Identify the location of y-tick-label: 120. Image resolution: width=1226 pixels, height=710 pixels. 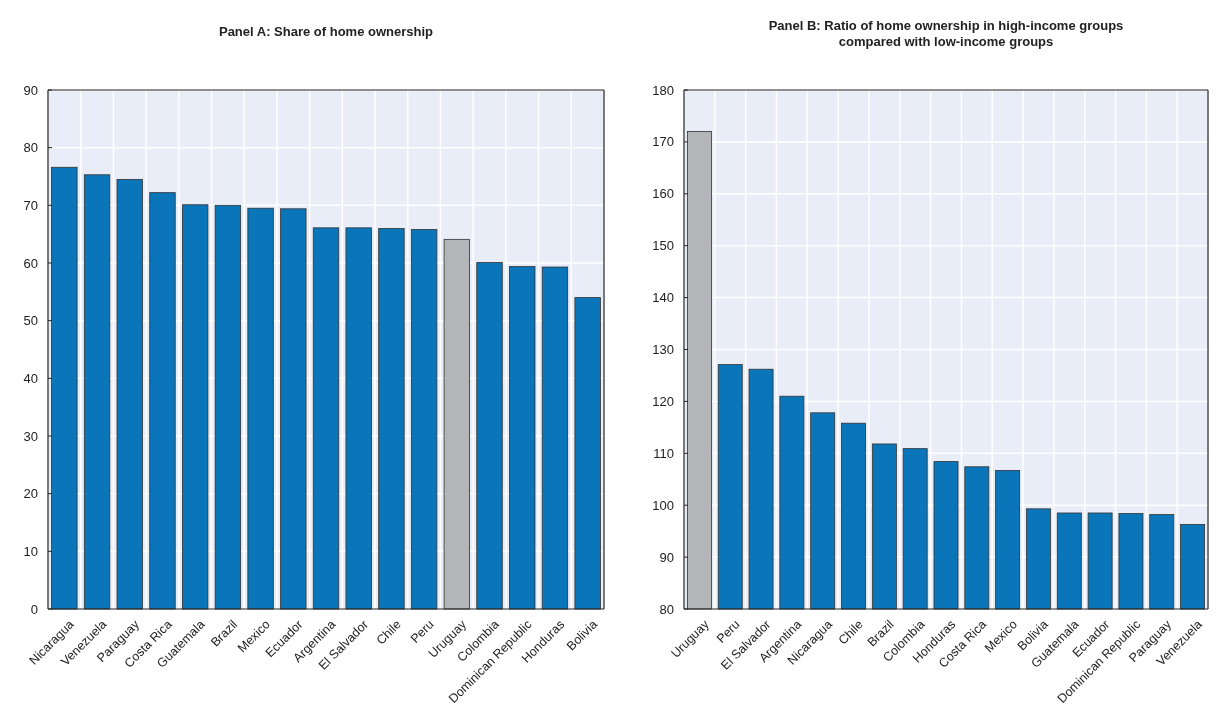
(663, 401).